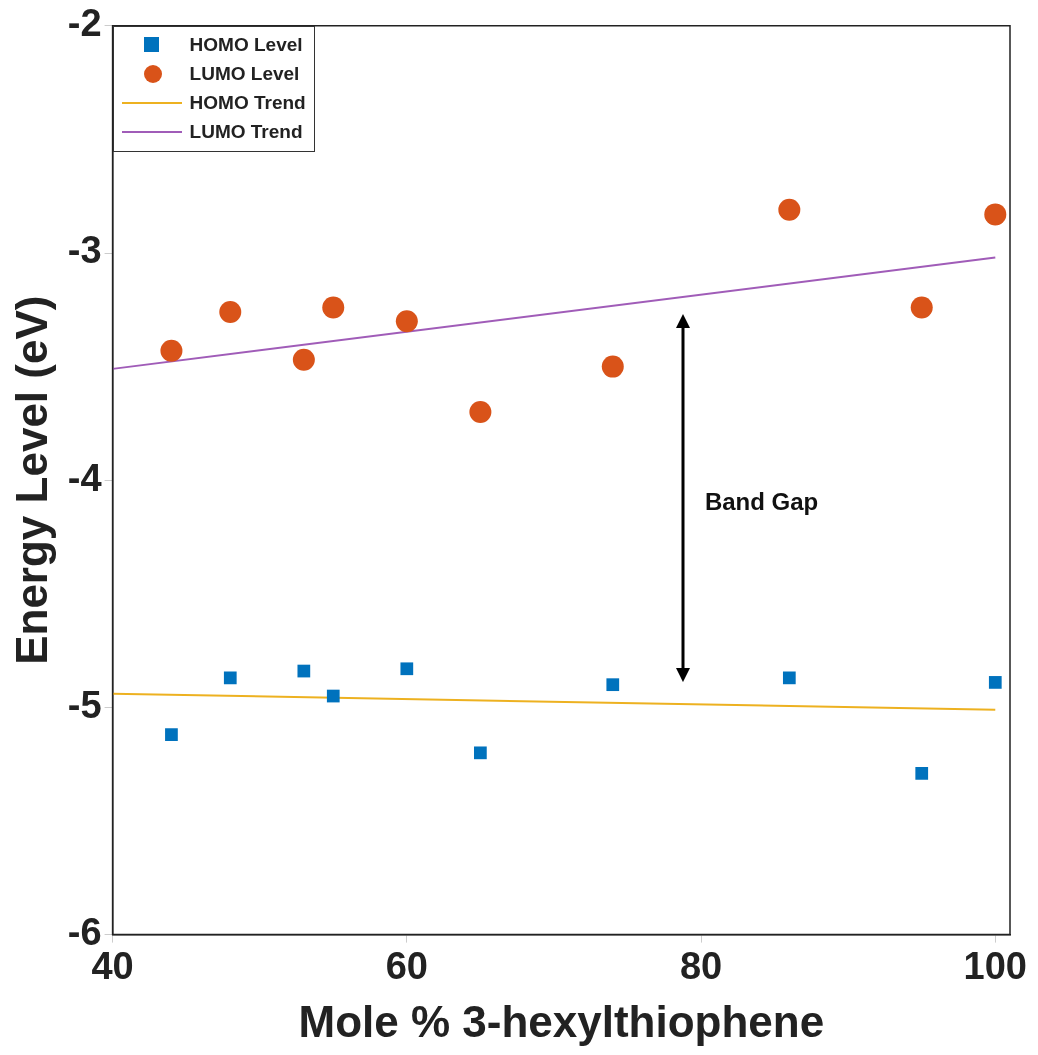 This screenshot has height=1055, width=1038. What do you see at coordinates (406, 965) in the screenshot?
I see `x-tick-label: 60` at bounding box center [406, 965].